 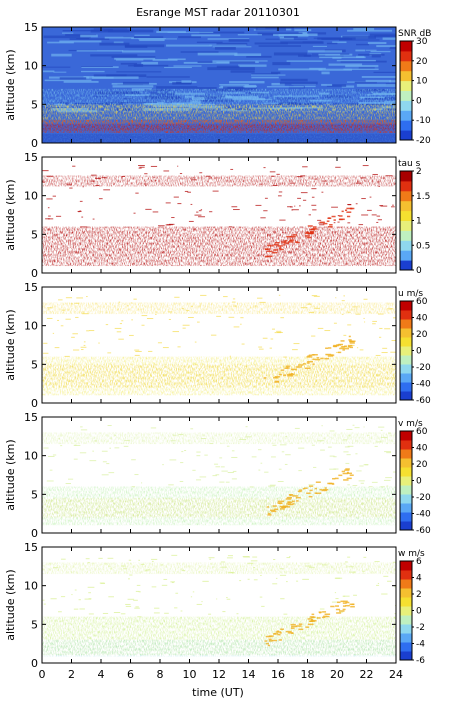 I want to click on x-tick-label: 20, so click(x=337, y=674).